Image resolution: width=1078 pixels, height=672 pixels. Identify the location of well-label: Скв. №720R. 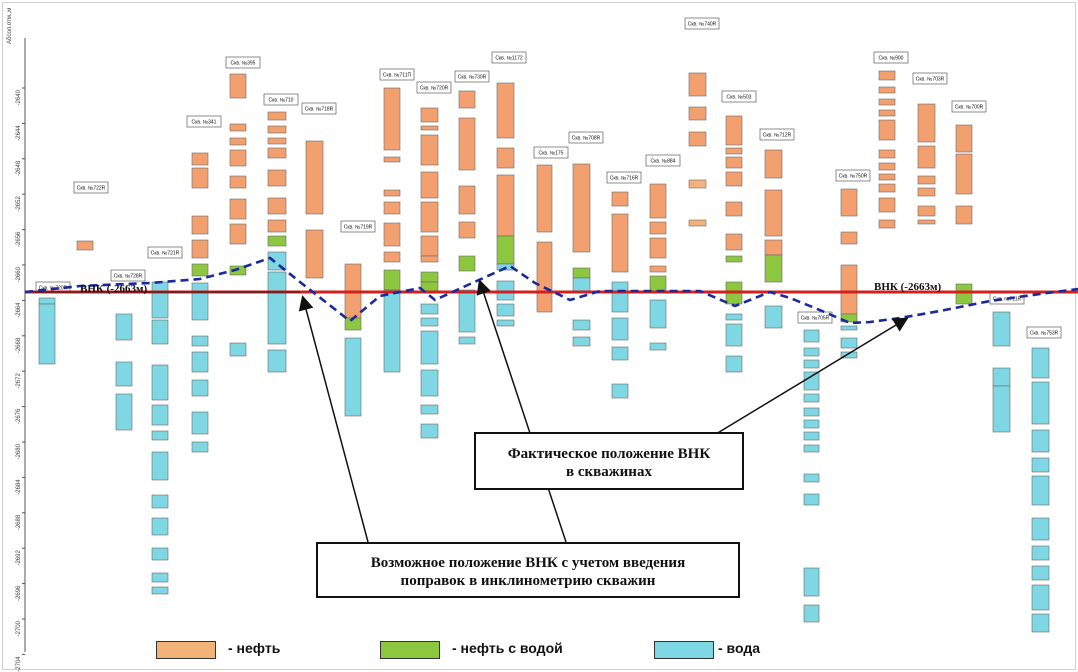
(434, 89).